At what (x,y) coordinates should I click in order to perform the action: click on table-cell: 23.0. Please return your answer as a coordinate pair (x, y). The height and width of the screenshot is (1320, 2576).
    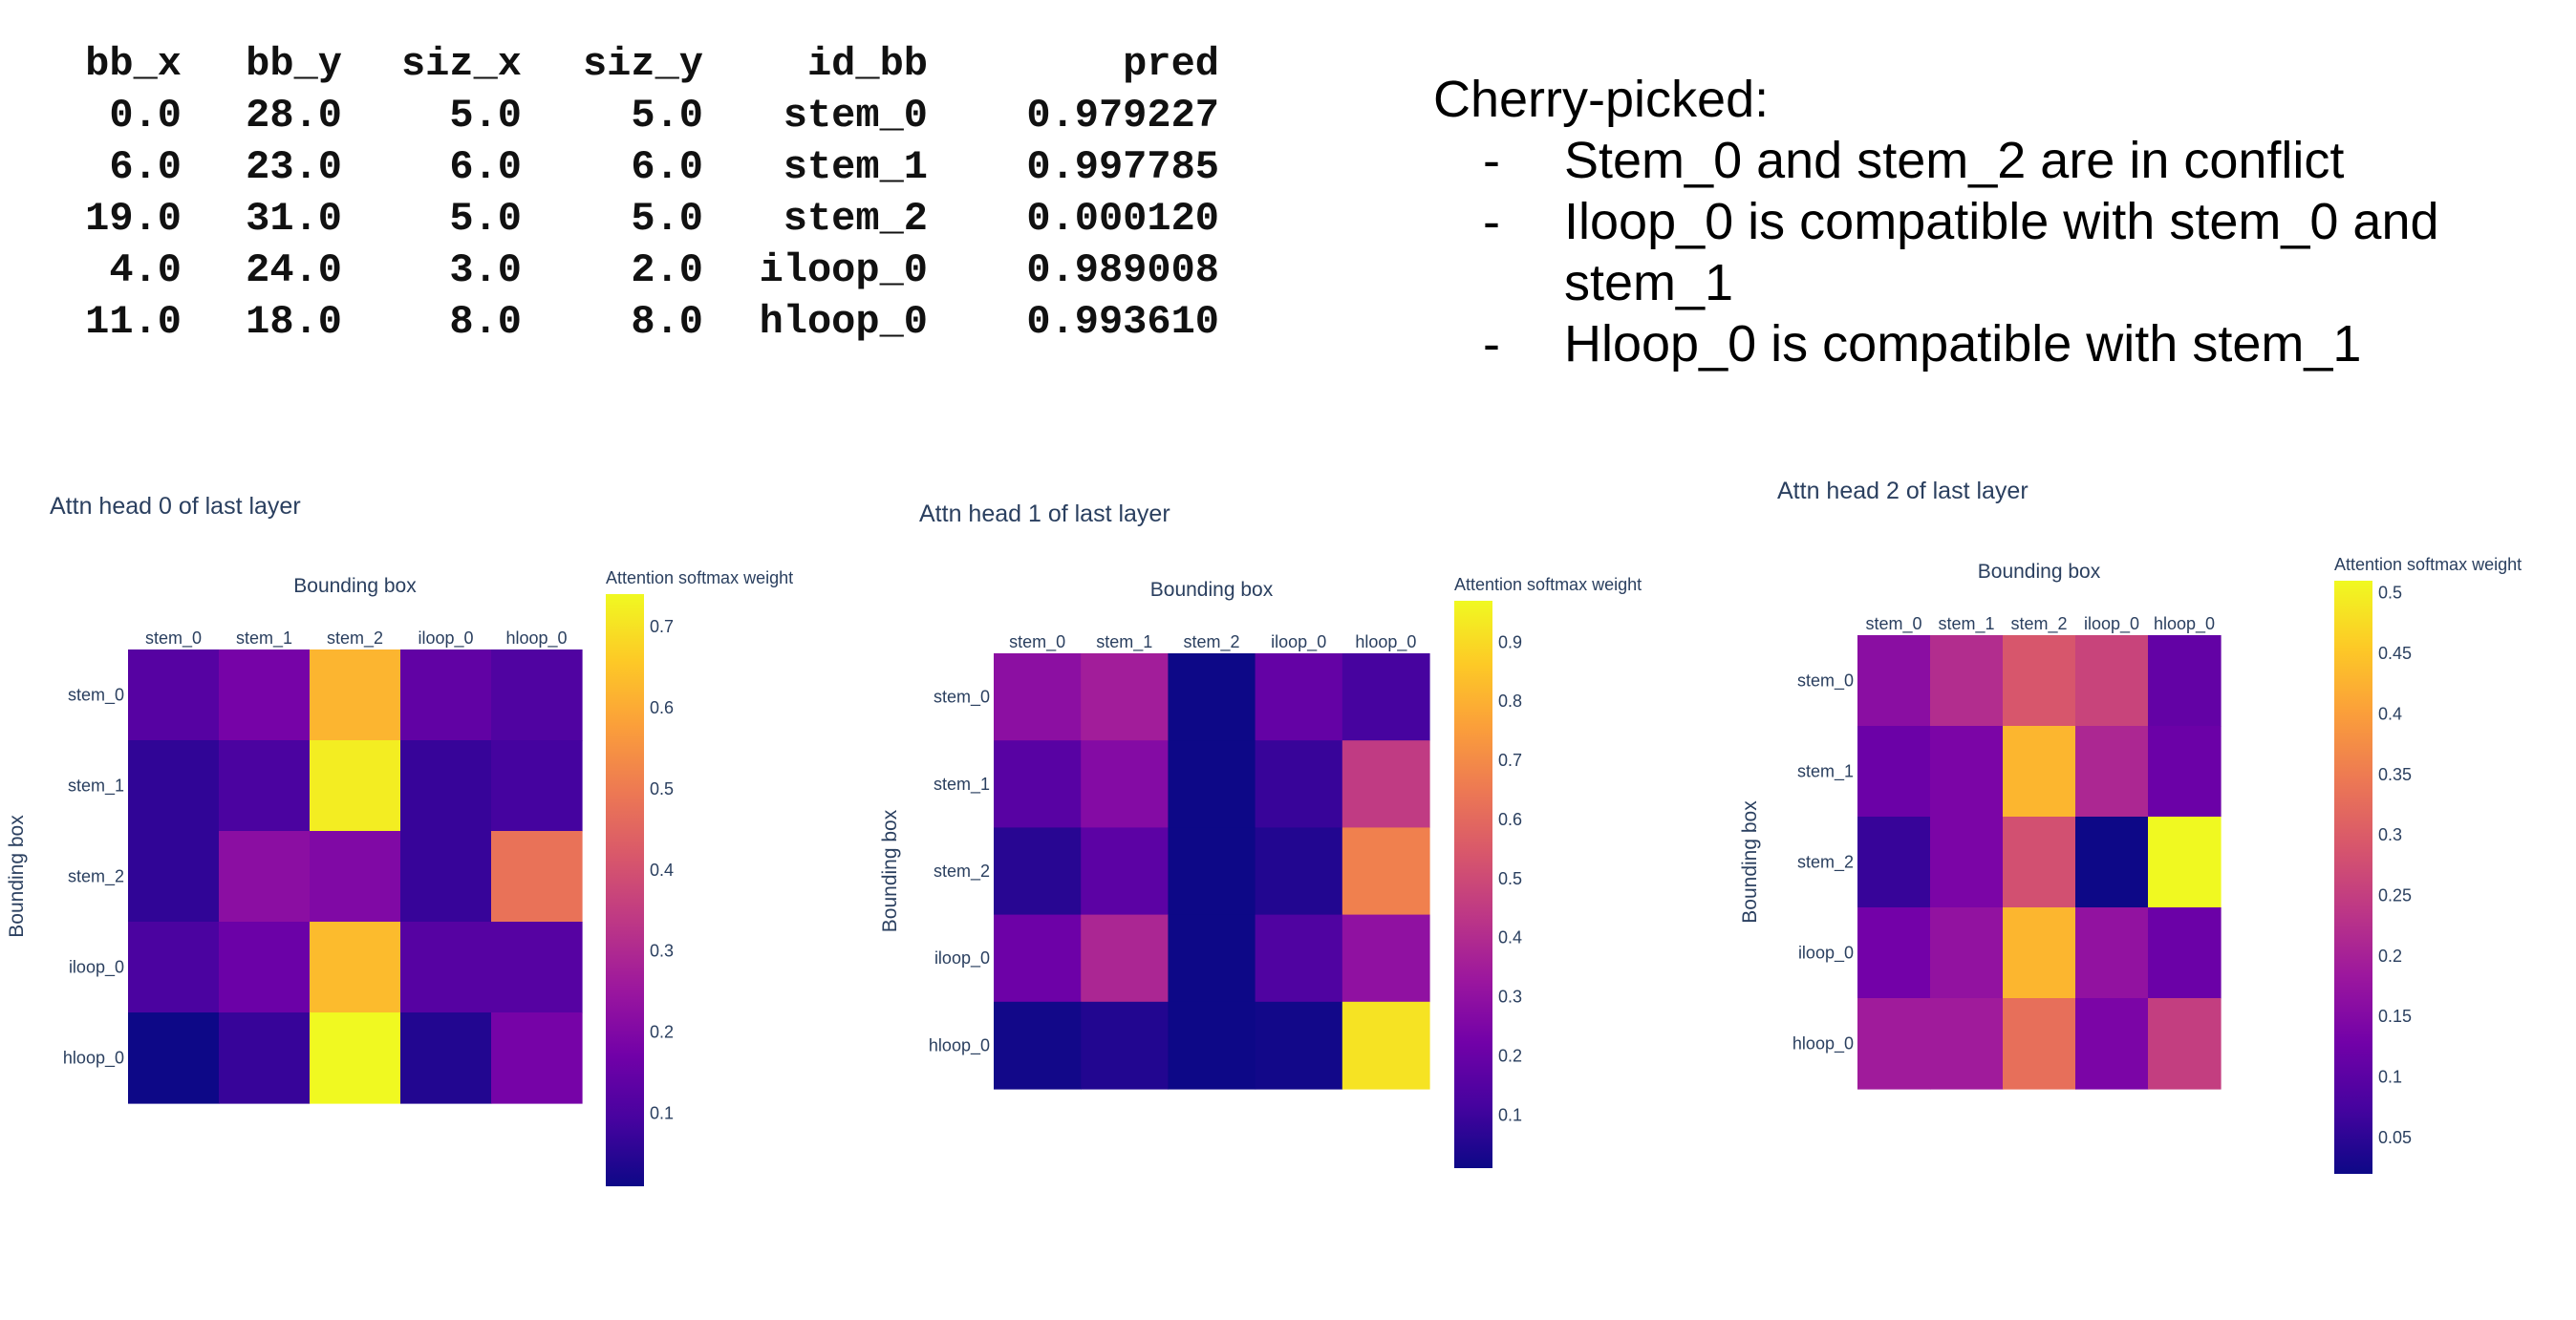
    Looking at the image, I should click on (294, 167).